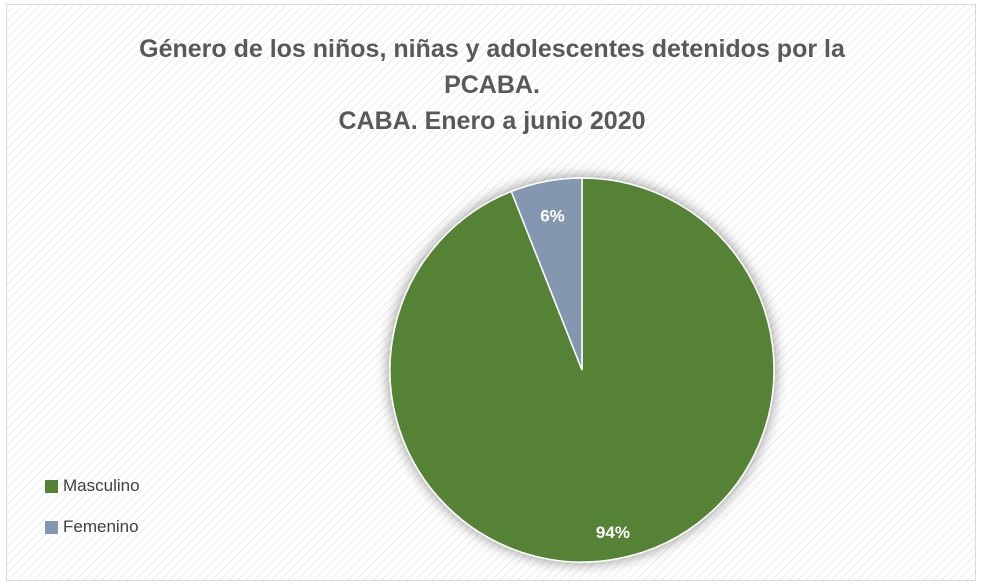 This screenshot has width=982, height=585. I want to click on legend-swatch-femenino, so click(51, 527).